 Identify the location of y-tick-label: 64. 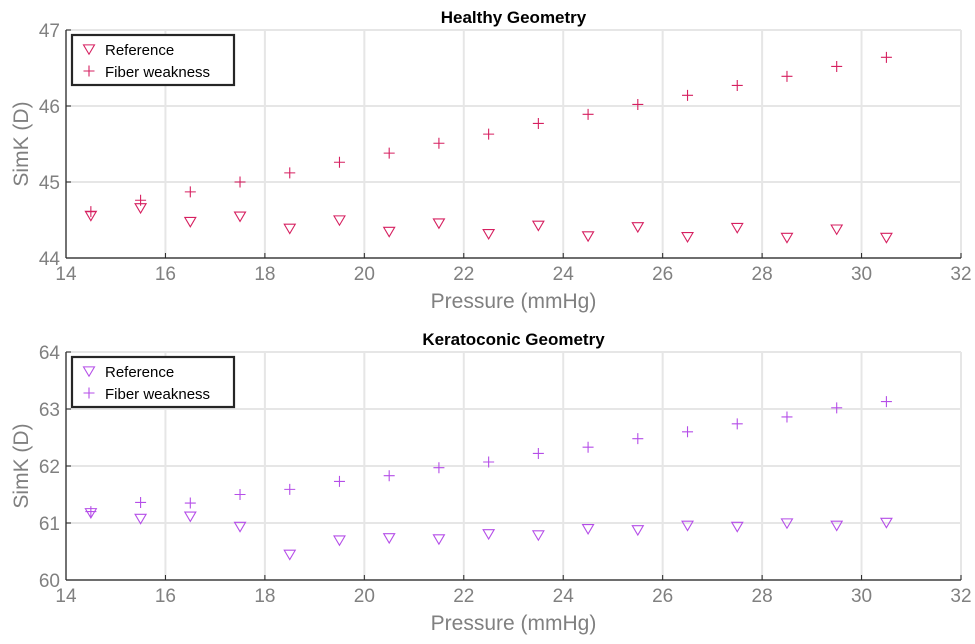
(50, 353).